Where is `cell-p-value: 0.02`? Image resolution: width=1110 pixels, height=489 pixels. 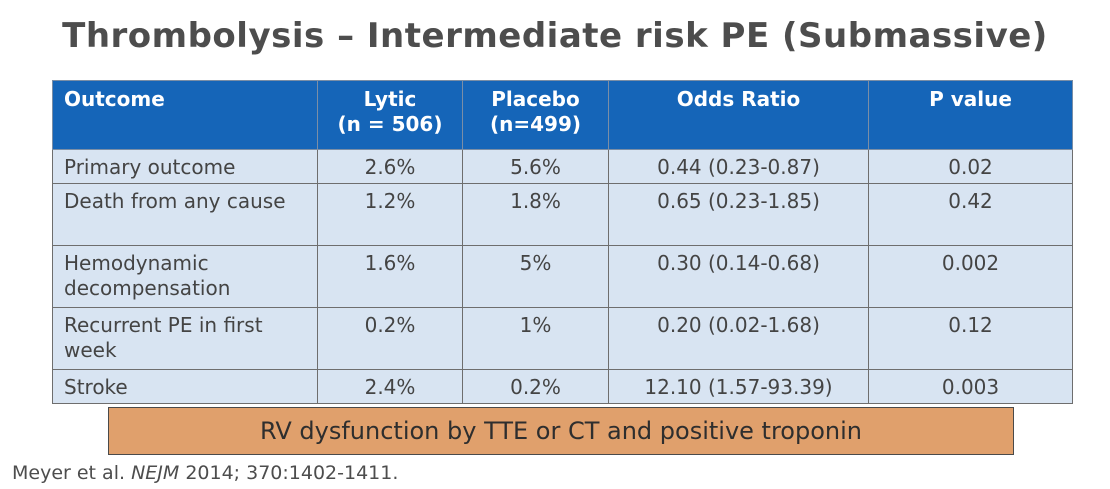 cell-p-value: 0.02 is located at coordinates (970, 166).